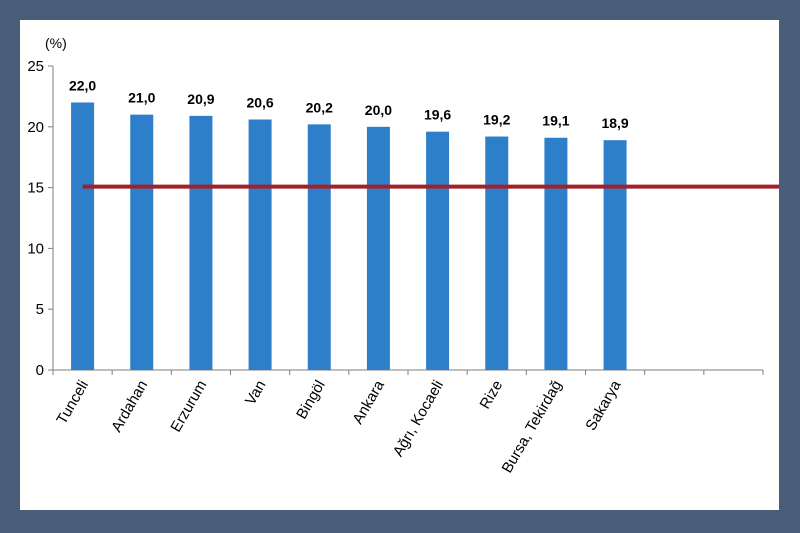 The image size is (800, 533). What do you see at coordinates (532, 427) in the screenshot?
I see `x-tick-label: Bursa, Tekirdağ` at bounding box center [532, 427].